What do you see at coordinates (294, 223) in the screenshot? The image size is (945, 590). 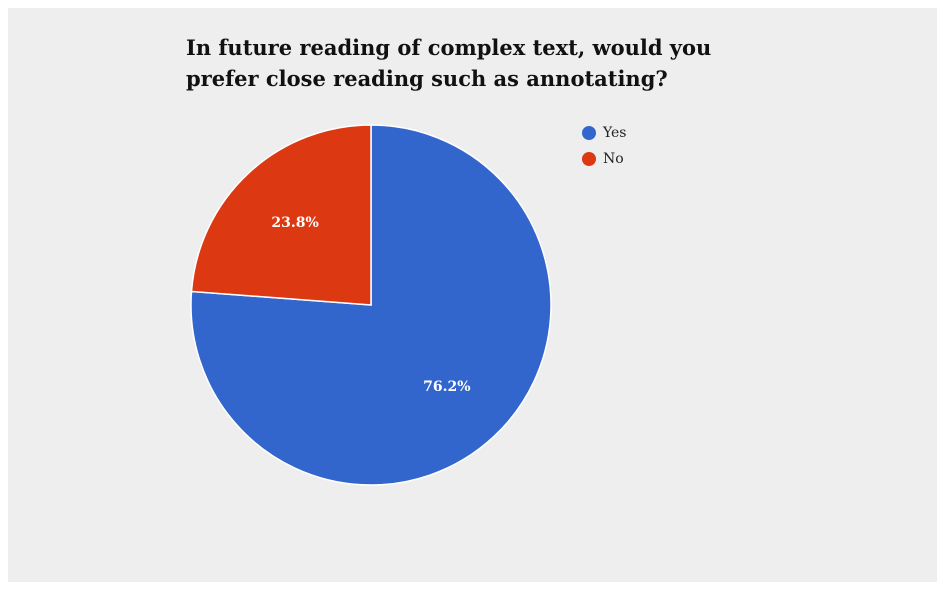 I see `slice-label-no: 23.8%` at bounding box center [294, 223].